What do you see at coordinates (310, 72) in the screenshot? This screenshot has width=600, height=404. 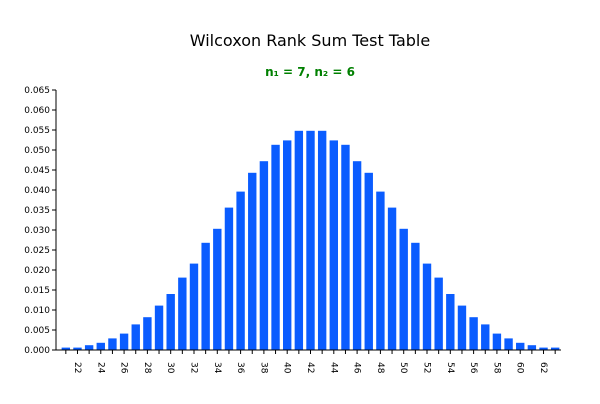 I see `chart-subtitle: n₁ = 7, n₂ = 6` at bounding box center [310, 72].